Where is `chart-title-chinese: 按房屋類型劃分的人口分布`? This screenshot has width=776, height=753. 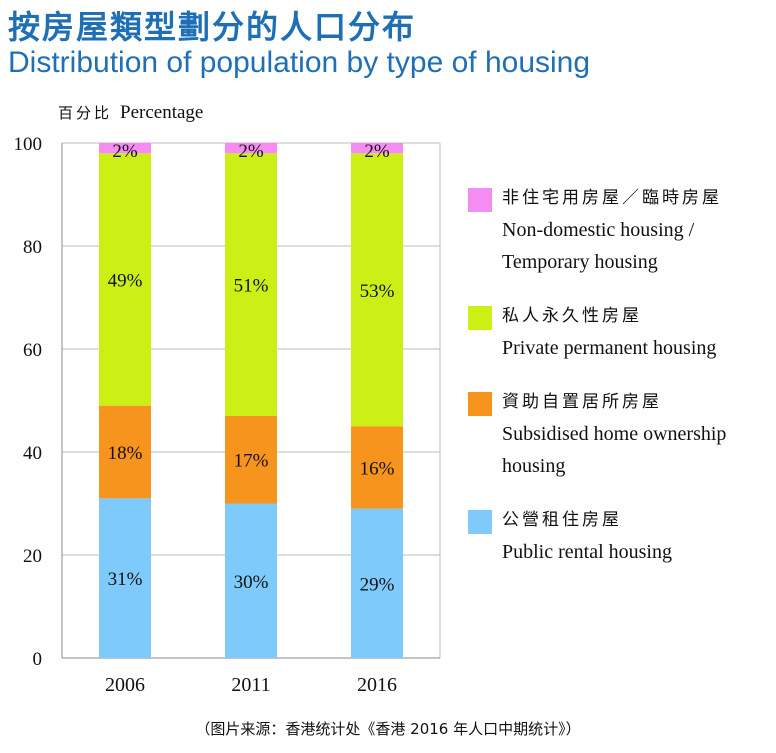
chart-title-chinese: 按房屋類型劃分的人口分布 is located at coordinates (212, 27).